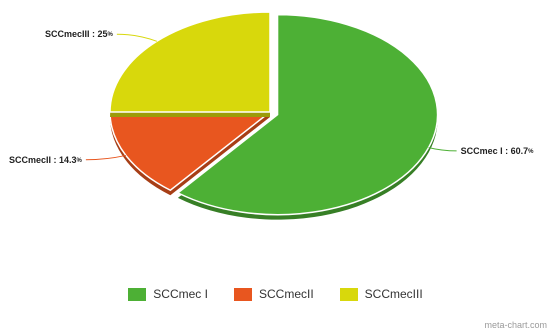  I want to click on legend-item-sccmec-i: SCCmec I, so click(168, 294).